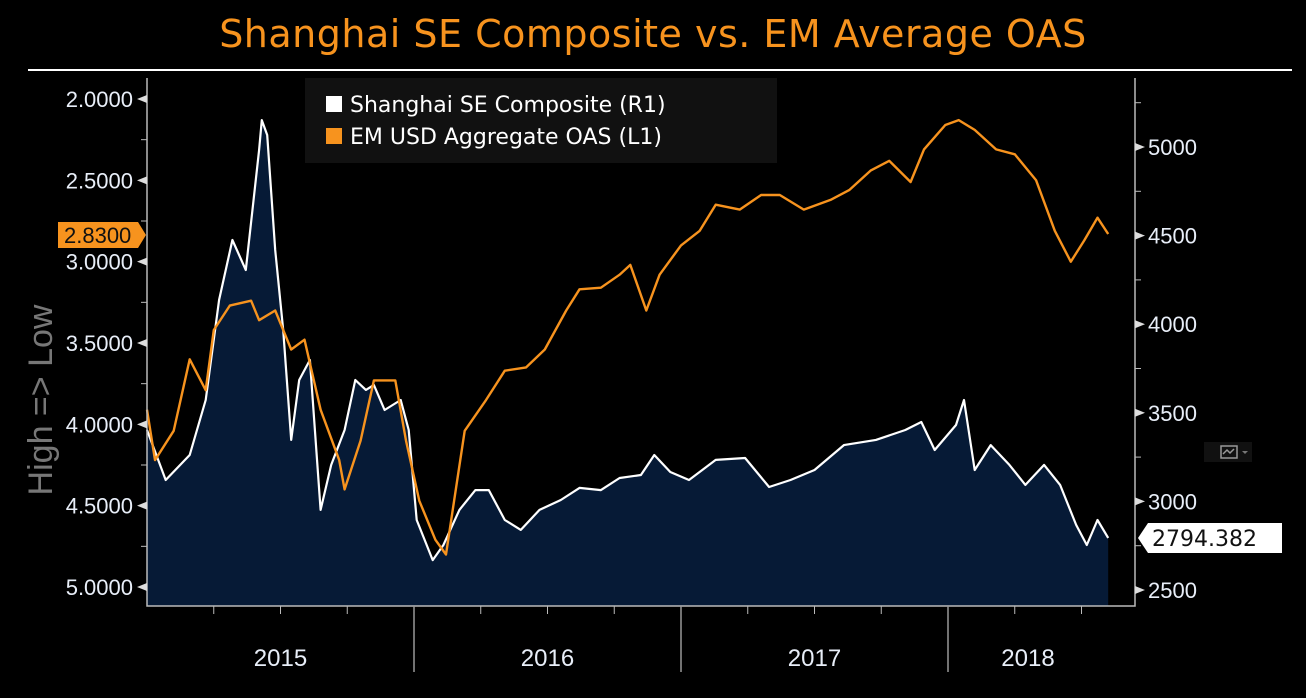  Describe the element at coordinates (99, 587) in the screenshot. I see `left-tick-label: 5.0000` at that location.